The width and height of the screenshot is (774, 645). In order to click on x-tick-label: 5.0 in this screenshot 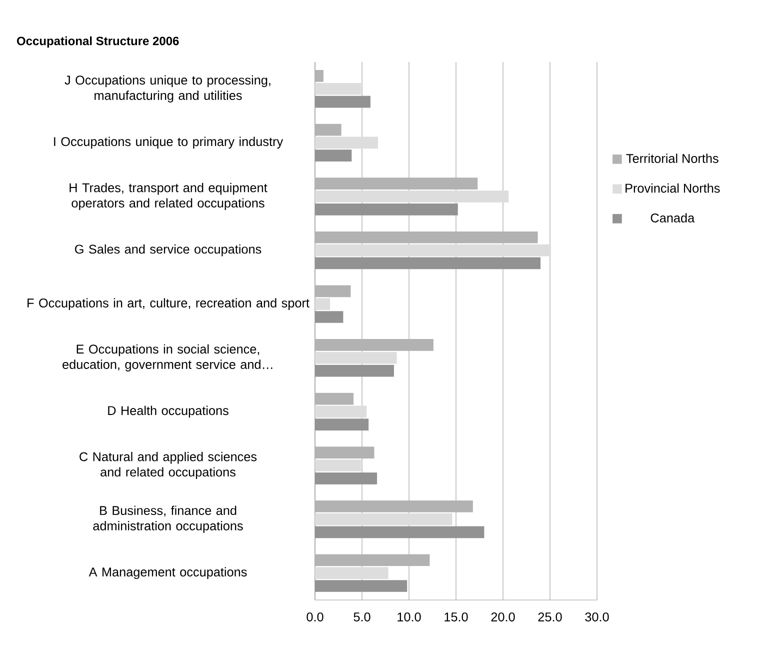, I will do `click(362, 617)`.